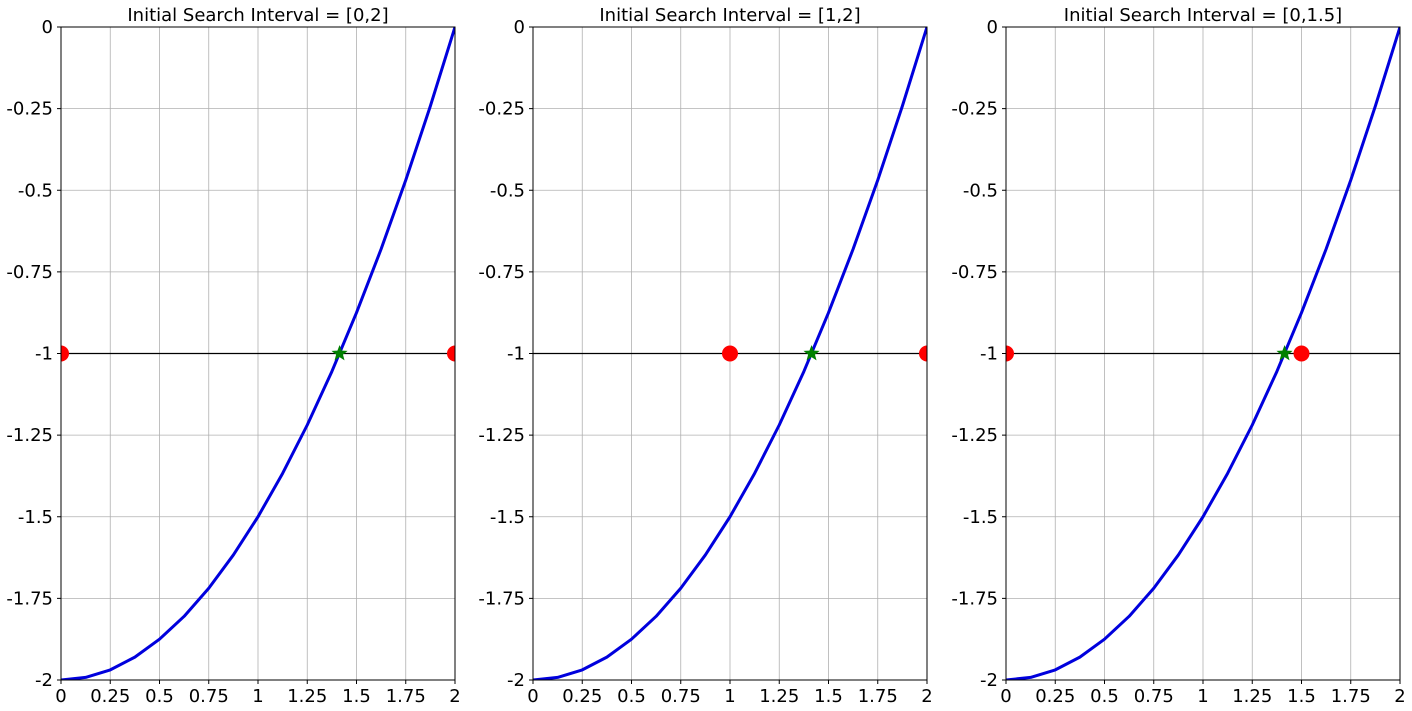 This screenshot has height=711, width=1412. Describe the element at coordinates (257, 15) in the screenshot. I see `subplot-title: Initial Search Interval = [0,2]` at that location.